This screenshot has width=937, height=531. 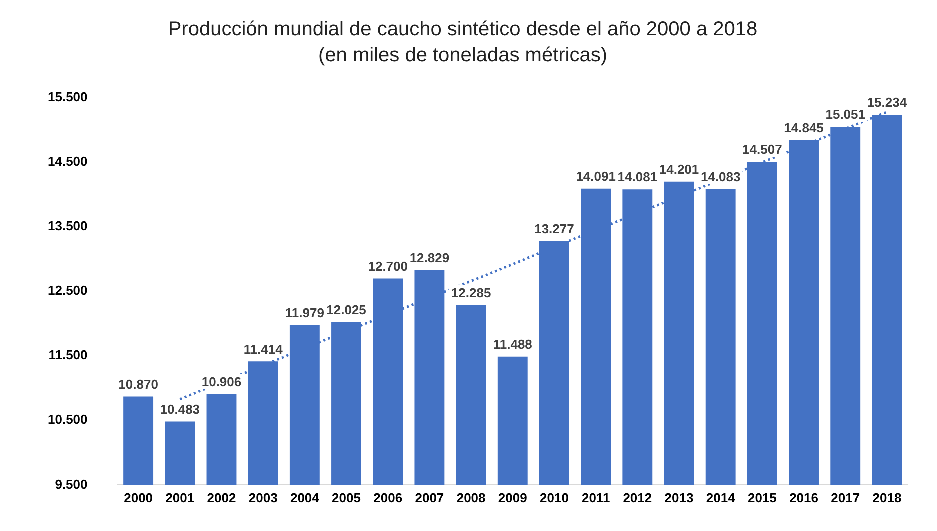 I want to click on x-tick-label: 2003, so click(x=263, y=498).